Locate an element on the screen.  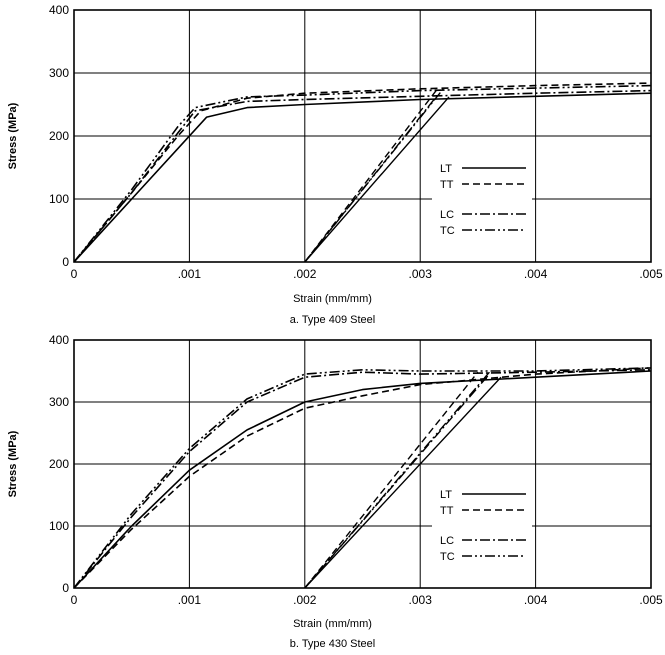
panel-caption: b. Type 430 Steel is located at coordinates (332, 644).